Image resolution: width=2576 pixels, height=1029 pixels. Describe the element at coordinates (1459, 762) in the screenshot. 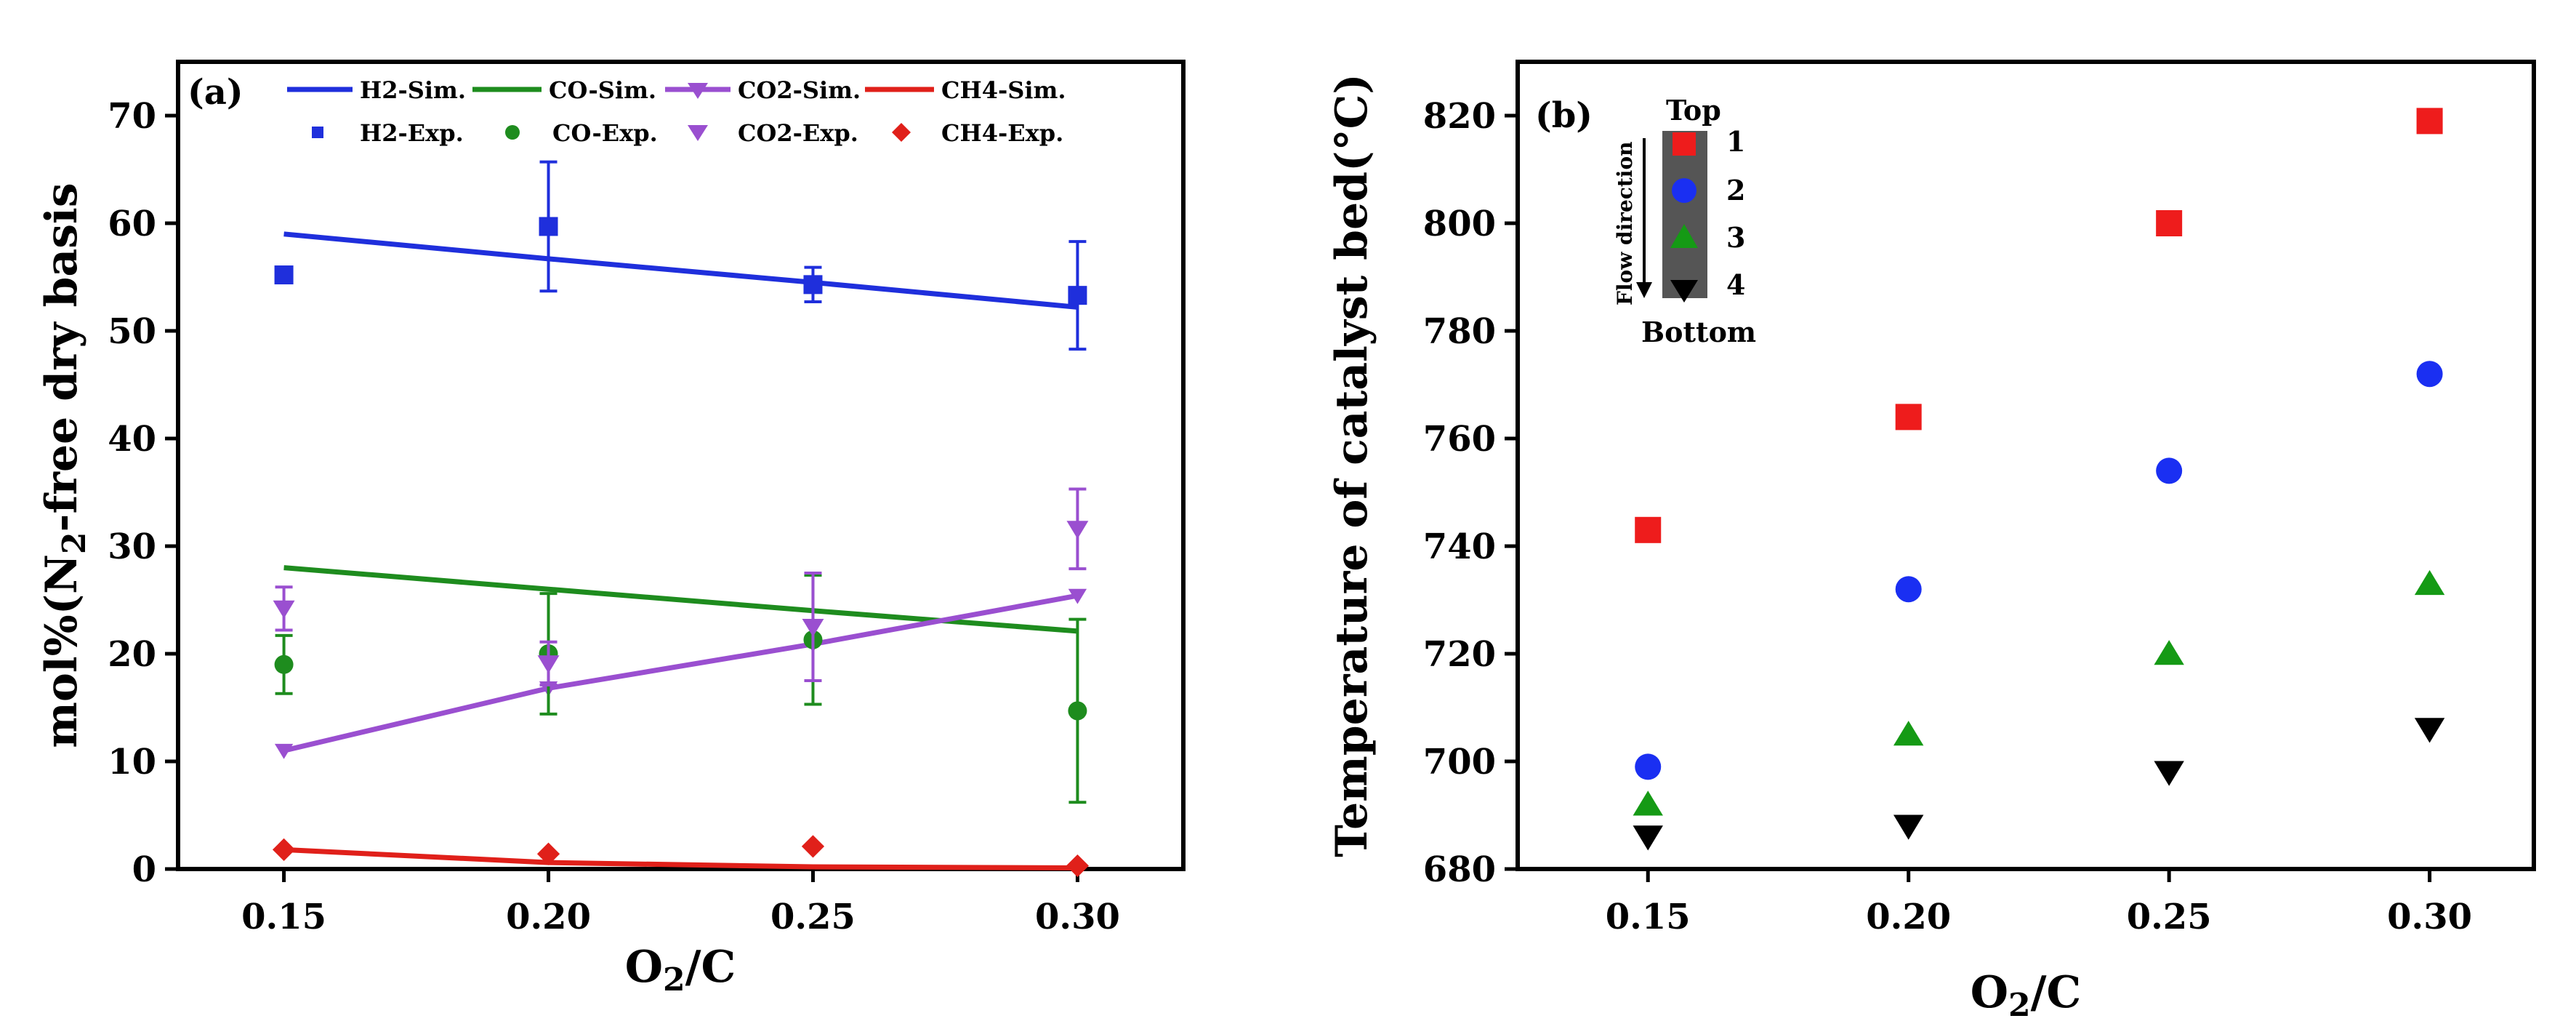

I see `panel-b-y-tick-label: 700` at that location.